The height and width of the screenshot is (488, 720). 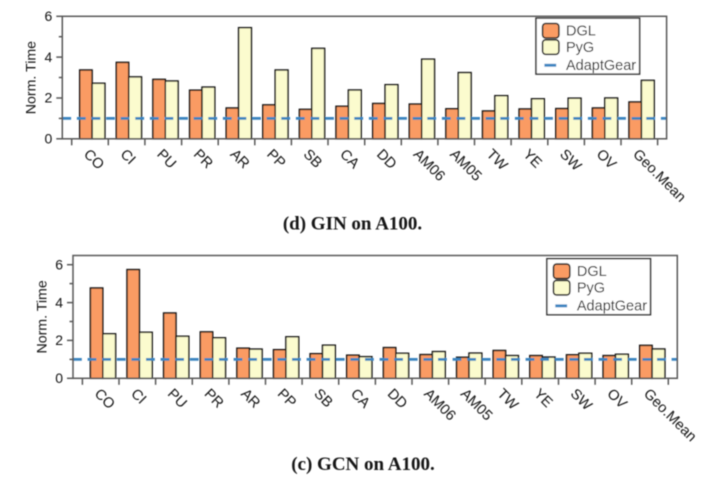 I want to click on svg-text: (c) GCN on A100., so click(x=363, y=464).